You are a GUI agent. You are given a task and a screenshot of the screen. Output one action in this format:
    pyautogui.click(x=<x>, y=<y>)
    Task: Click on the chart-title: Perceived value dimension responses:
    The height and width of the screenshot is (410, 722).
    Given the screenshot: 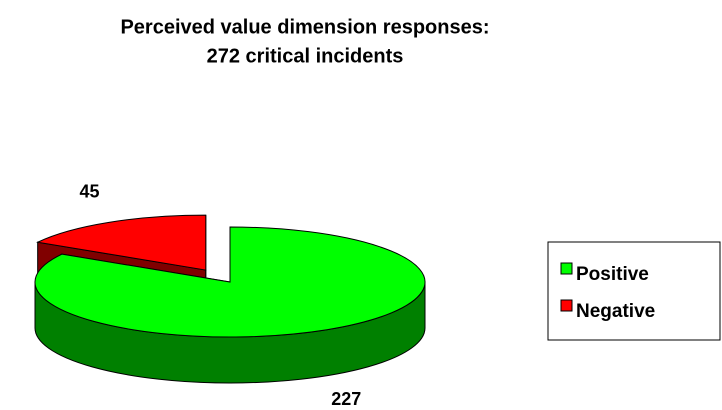 What is the action you would take?
    pyautogui.click(x=304, y=27)
    